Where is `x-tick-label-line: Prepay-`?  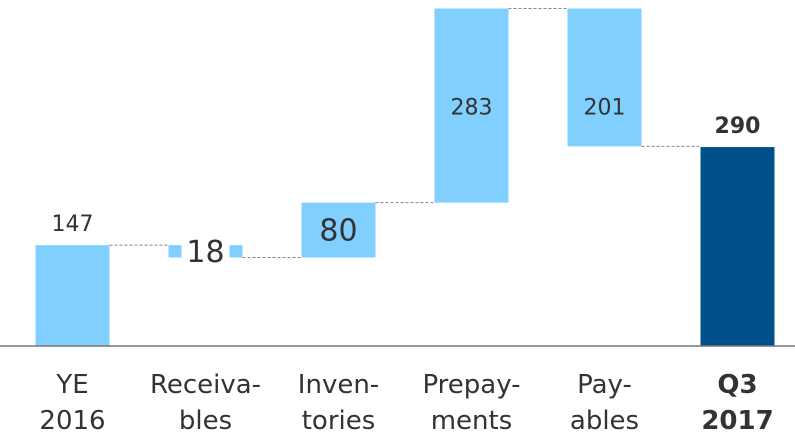
x-tick-label-line: Prepay- is located at coordinates (471, 385).